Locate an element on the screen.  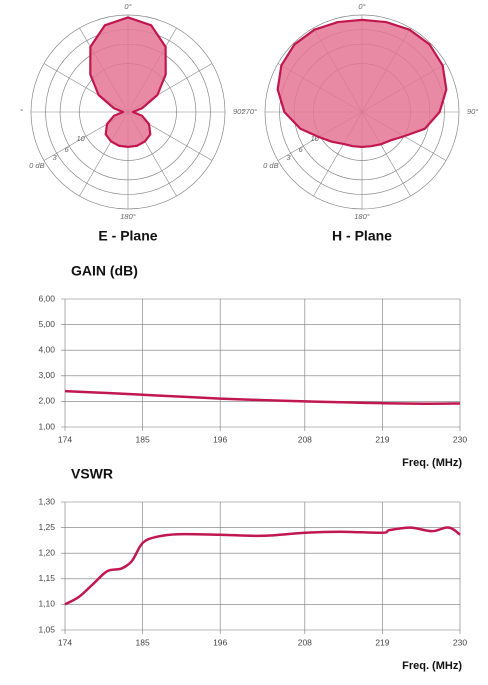
y-tick-label: 1,00 is located at coordinates (46, 426).